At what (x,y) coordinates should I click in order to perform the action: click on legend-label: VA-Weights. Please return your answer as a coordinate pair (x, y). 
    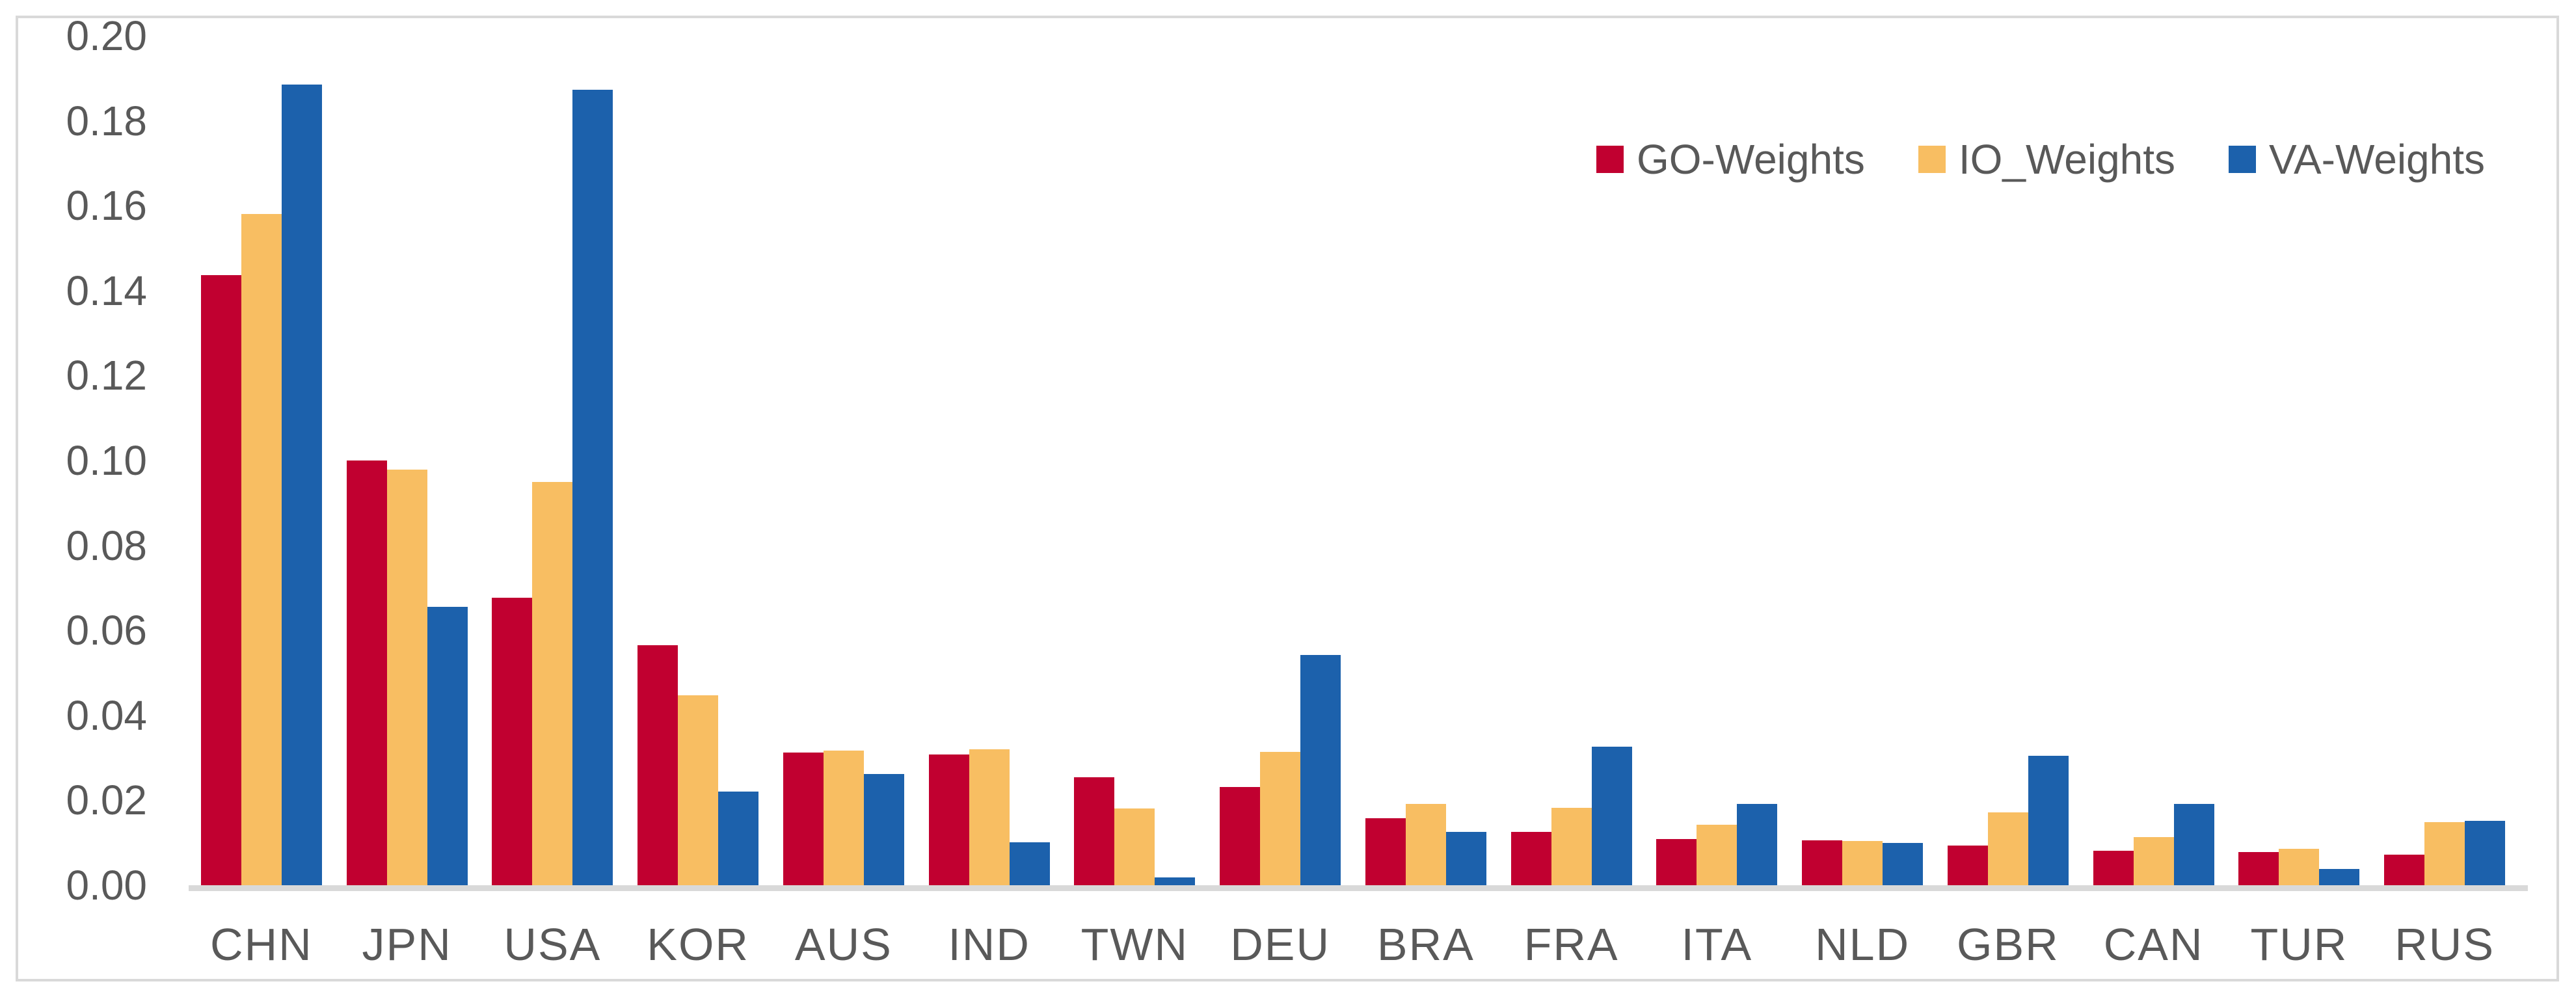
    Looking at the image, I should click on (2377, 159).